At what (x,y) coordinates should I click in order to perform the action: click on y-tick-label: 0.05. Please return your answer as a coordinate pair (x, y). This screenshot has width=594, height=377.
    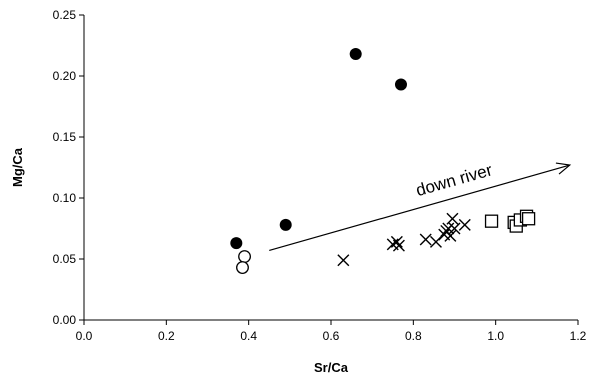
    Looking at the image, I should click on (65, 259).